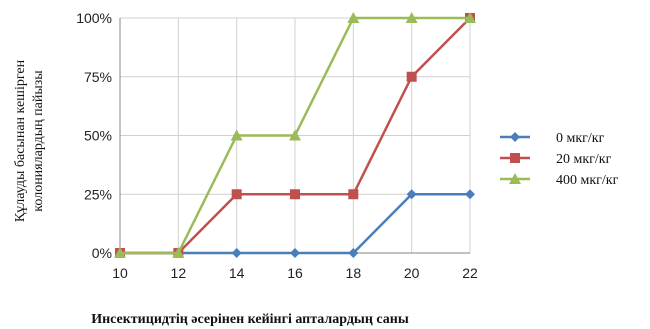 This screenshot has height=329, width=650. What do you see at coordinates (552, 138) in the screenshot?
I see `legend-item: 0 мкг/кг` at bounding box center [552, 138].